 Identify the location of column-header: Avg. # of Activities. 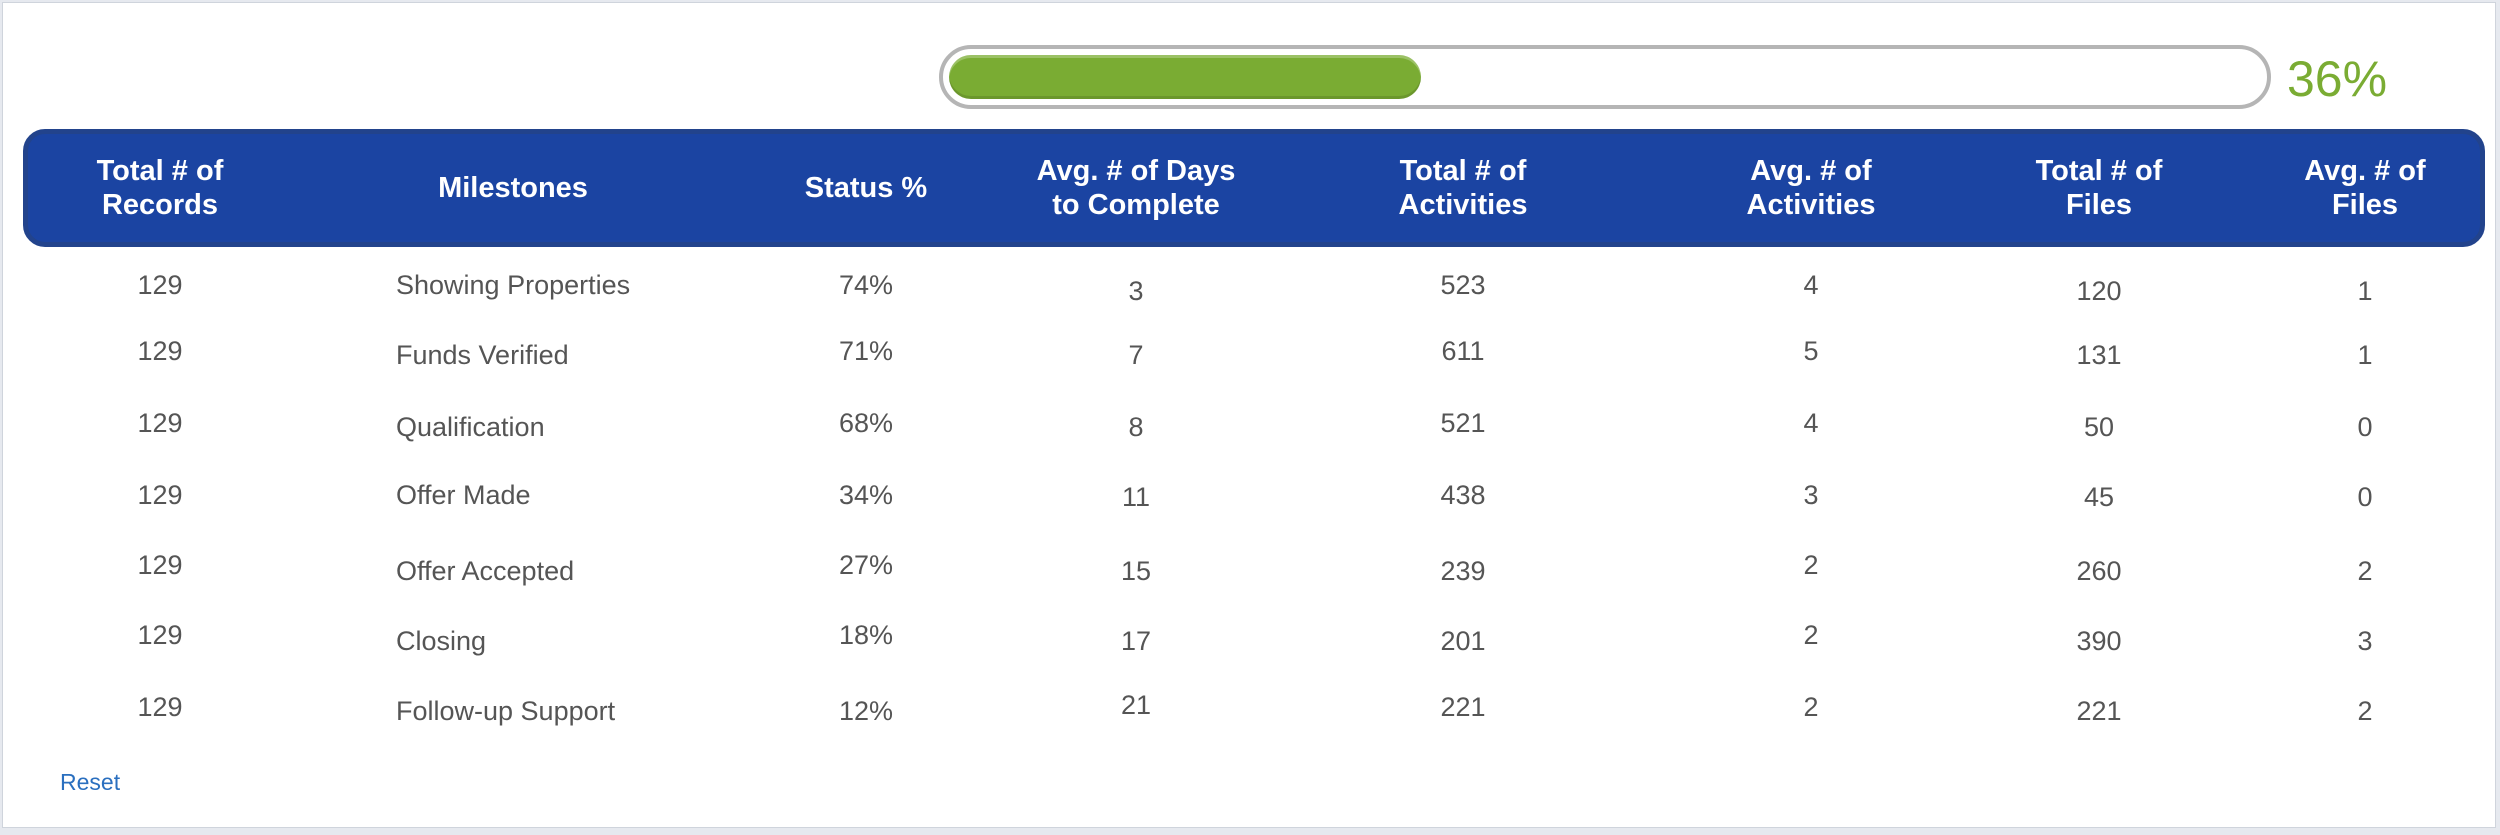
(1811, 188).